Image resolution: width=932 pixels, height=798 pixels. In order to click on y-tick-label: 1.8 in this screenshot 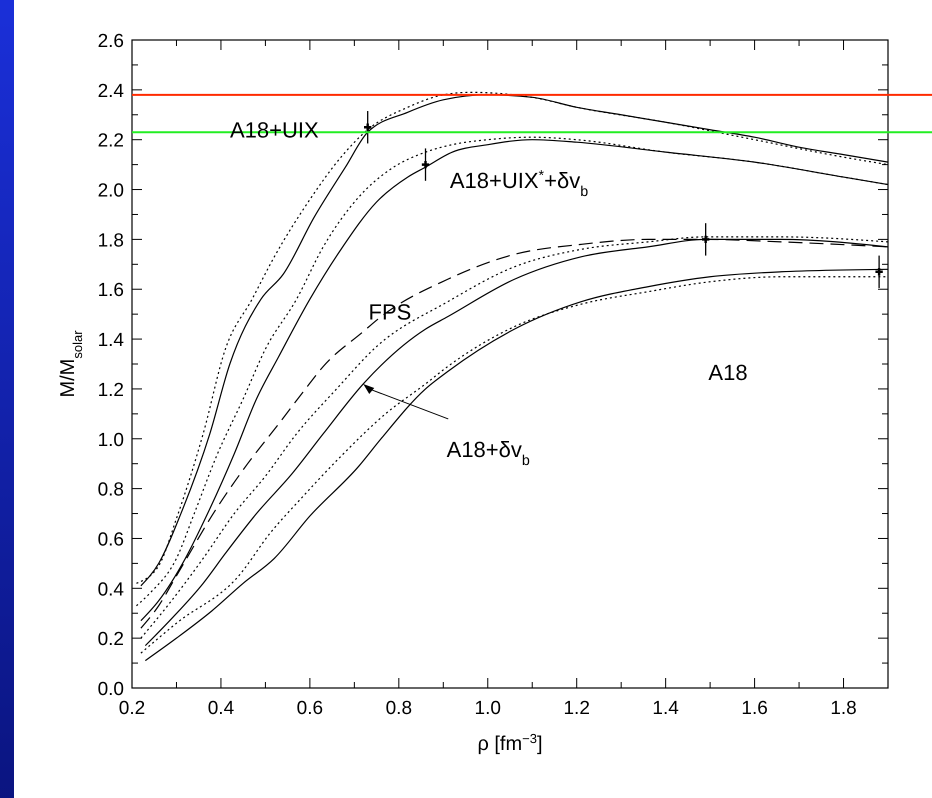, I will do `click(111, 241)`.